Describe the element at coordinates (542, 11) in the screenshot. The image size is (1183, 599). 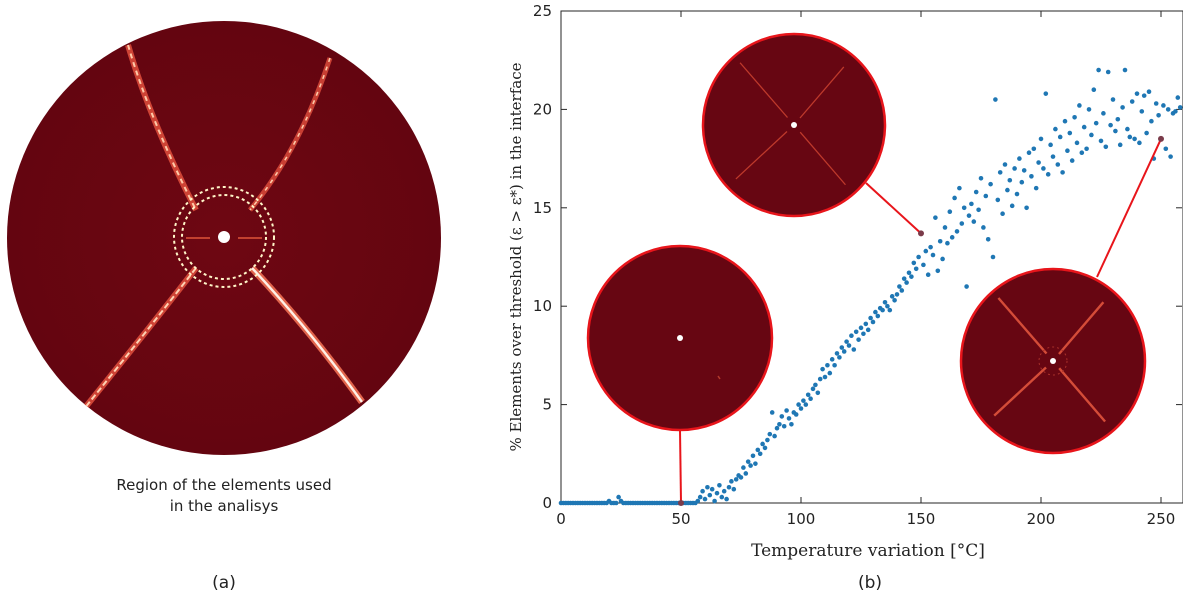
I see `y-tick-label: 25` at that location.